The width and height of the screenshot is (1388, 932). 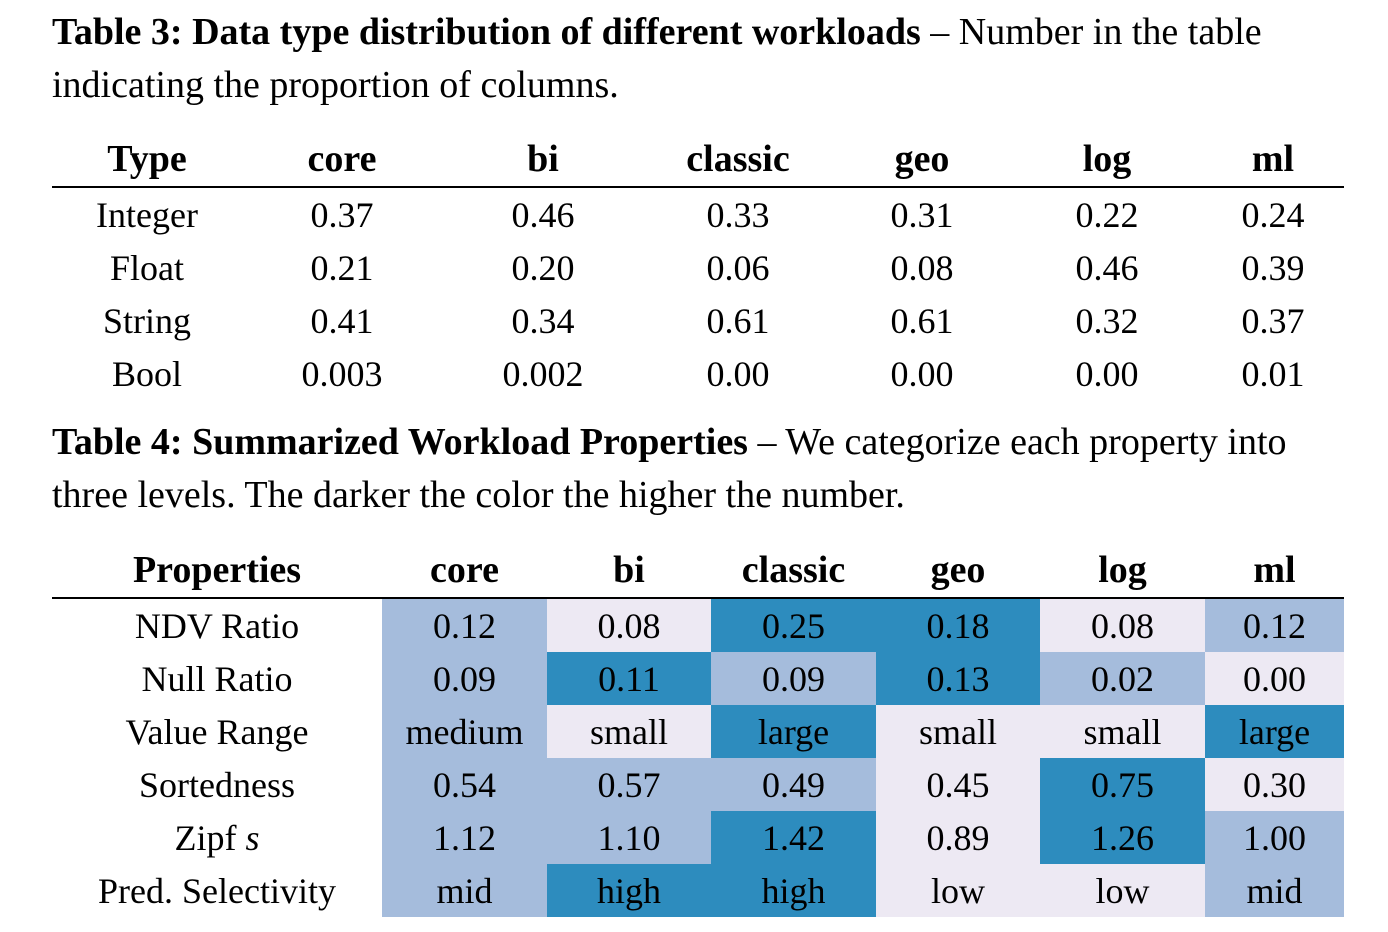 I want to click on table4-header: geo, so click(x=958, y=570).